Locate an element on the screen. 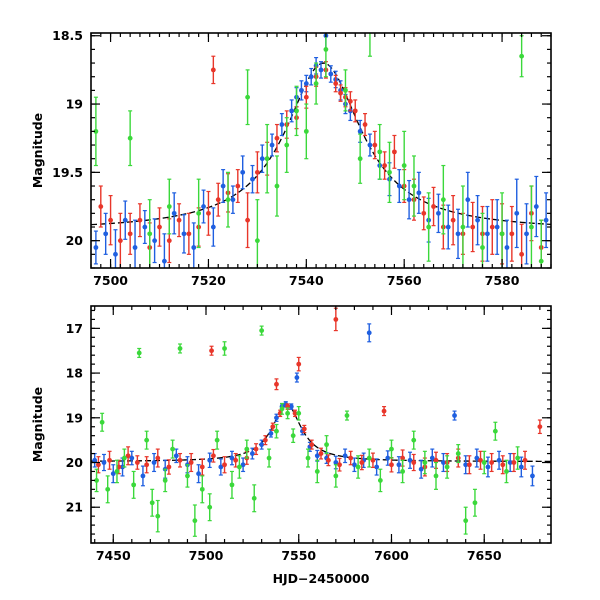 This screenshot has width=600, height=600. y-tick-label: 19 is located at coordinates (74, 104).